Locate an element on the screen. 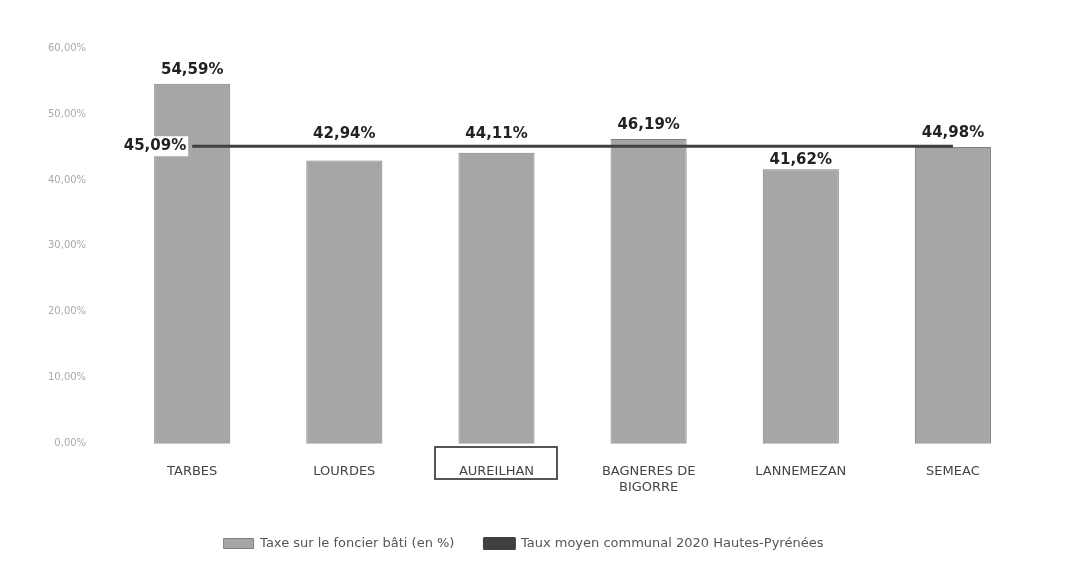 The height and width of the screenshot is (578, 1077). y-tick-label: 50,00% is located at coordinates (67, 113).